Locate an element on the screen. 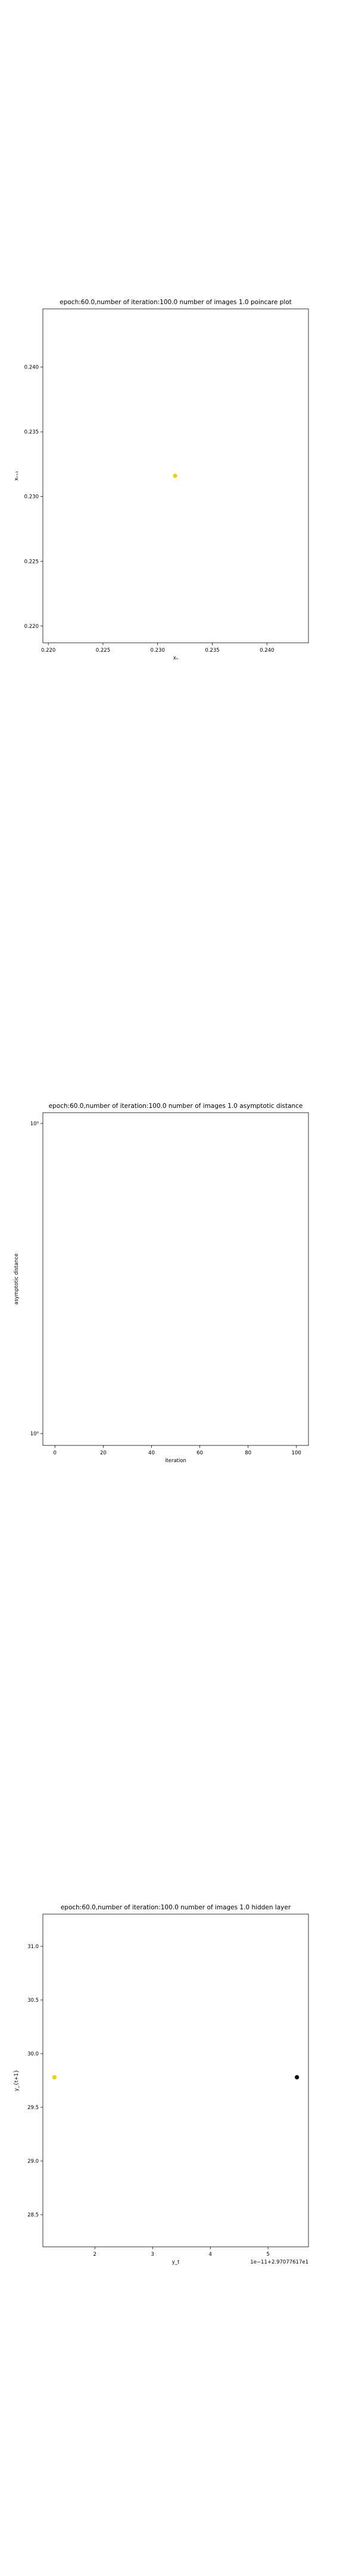 Image resolution: width=343 pixels, height=2576 pixels. y-tick-label: 30.0 is located at coordinates (33, 2054).